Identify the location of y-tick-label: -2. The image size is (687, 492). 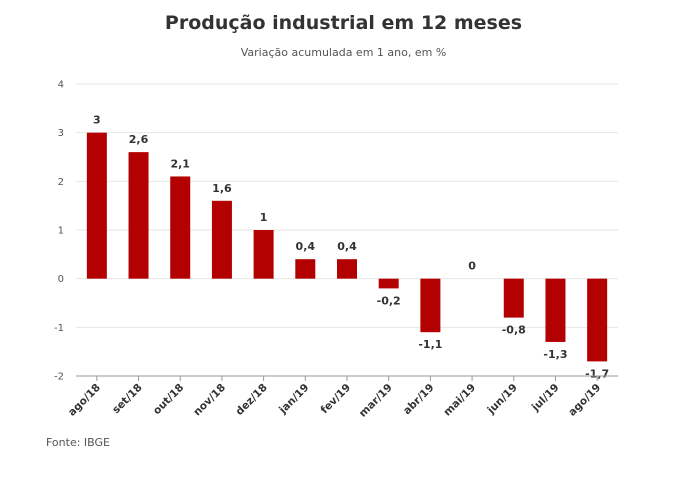
(59, 377).